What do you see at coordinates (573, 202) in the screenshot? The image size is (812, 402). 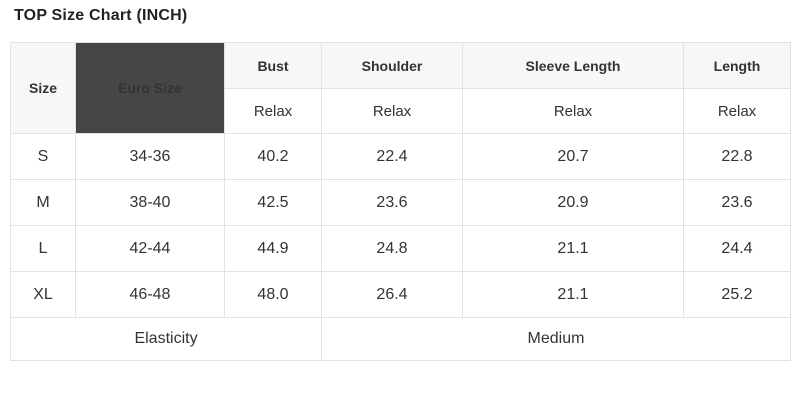 I see `sleeve-length-cell: 20.9` at bounding box center [573, 202].